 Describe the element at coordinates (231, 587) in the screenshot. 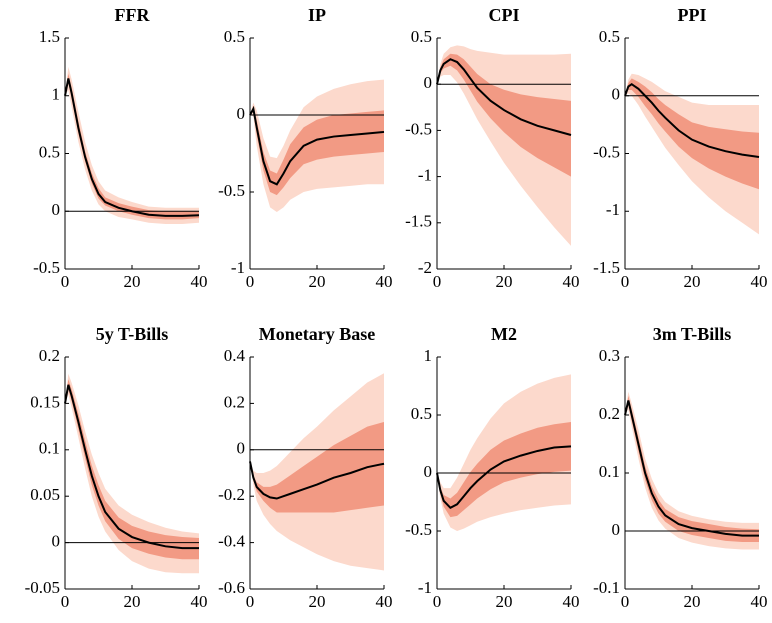

I see `y-tick-label: -0.6` at that location.